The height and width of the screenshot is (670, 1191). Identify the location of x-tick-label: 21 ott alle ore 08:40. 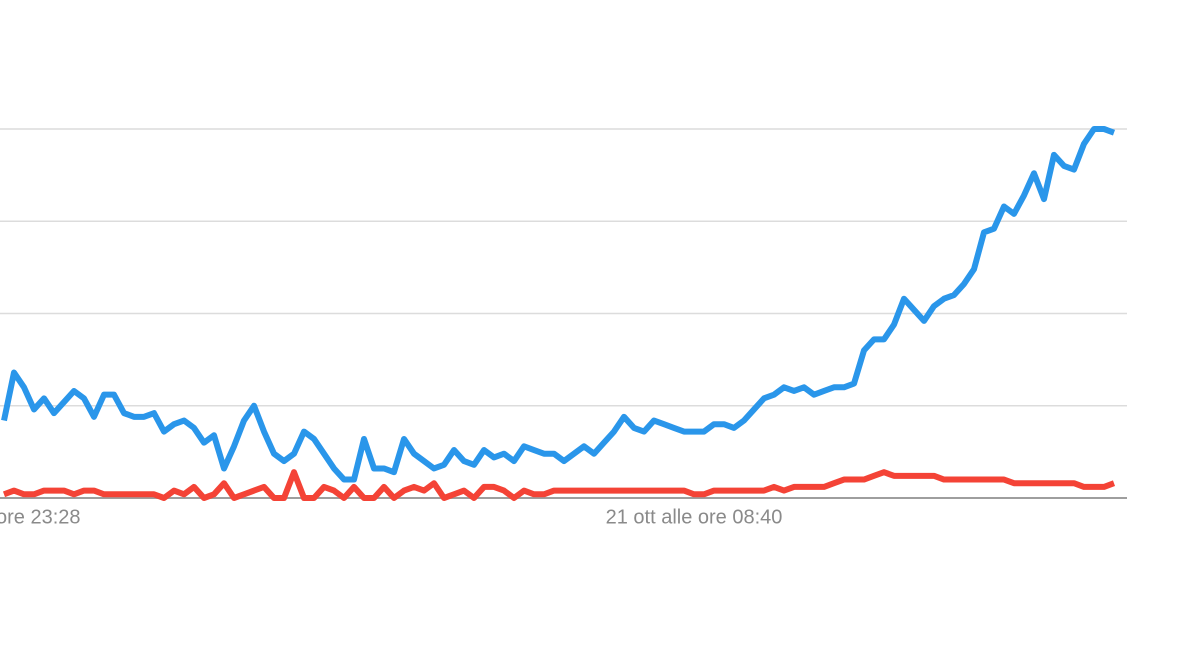
(694, 517).